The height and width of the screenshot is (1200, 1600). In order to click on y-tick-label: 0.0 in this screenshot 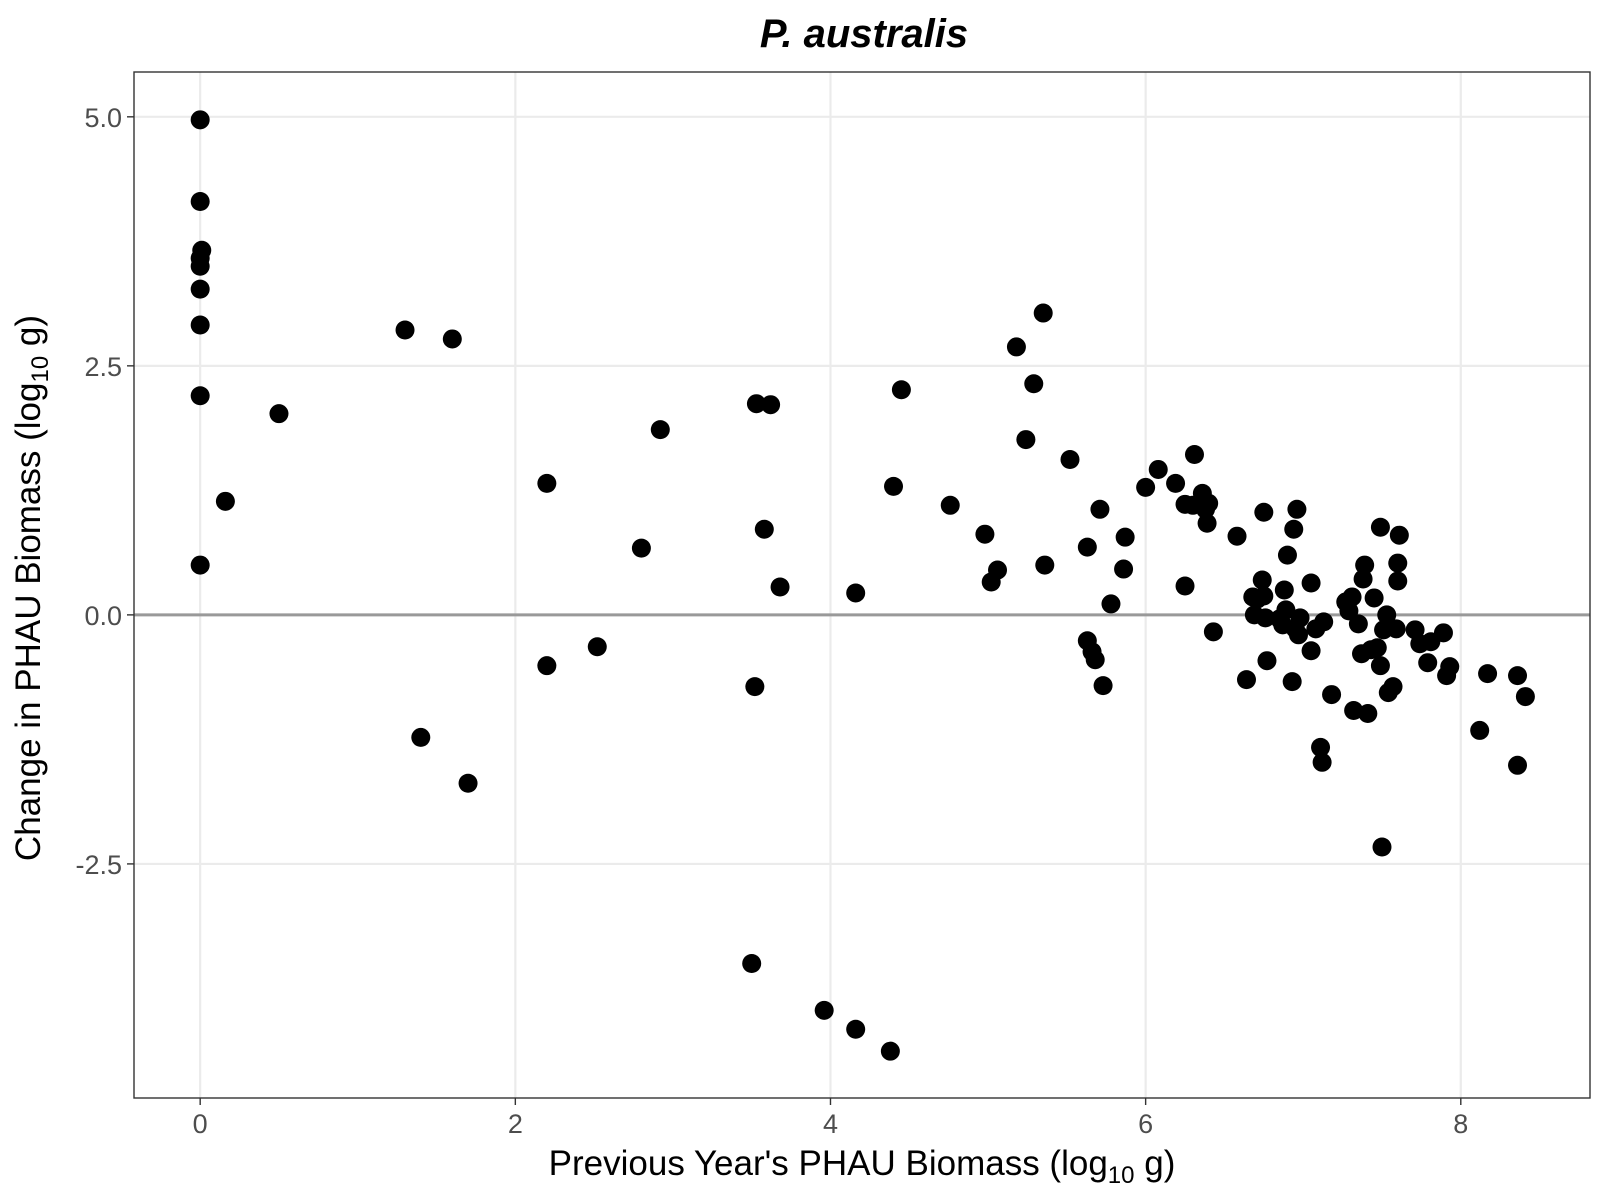, I will do `click(103, 616)`.